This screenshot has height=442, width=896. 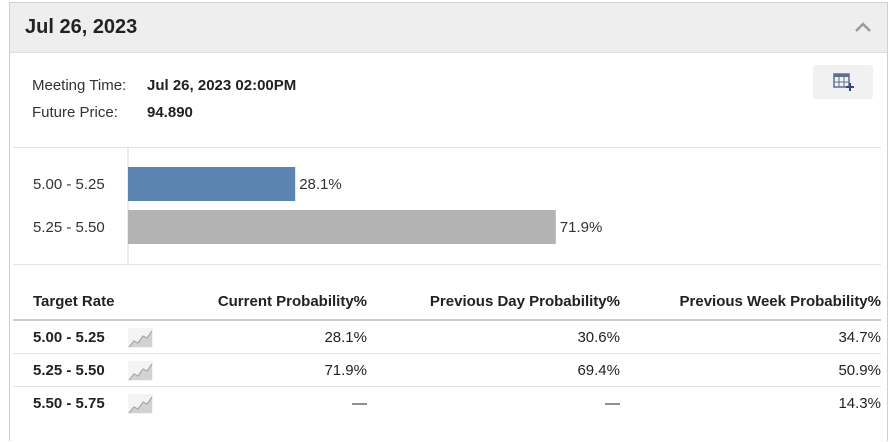 I want to click on bar-value-label: 28.1%, so click(x=320, y=184).